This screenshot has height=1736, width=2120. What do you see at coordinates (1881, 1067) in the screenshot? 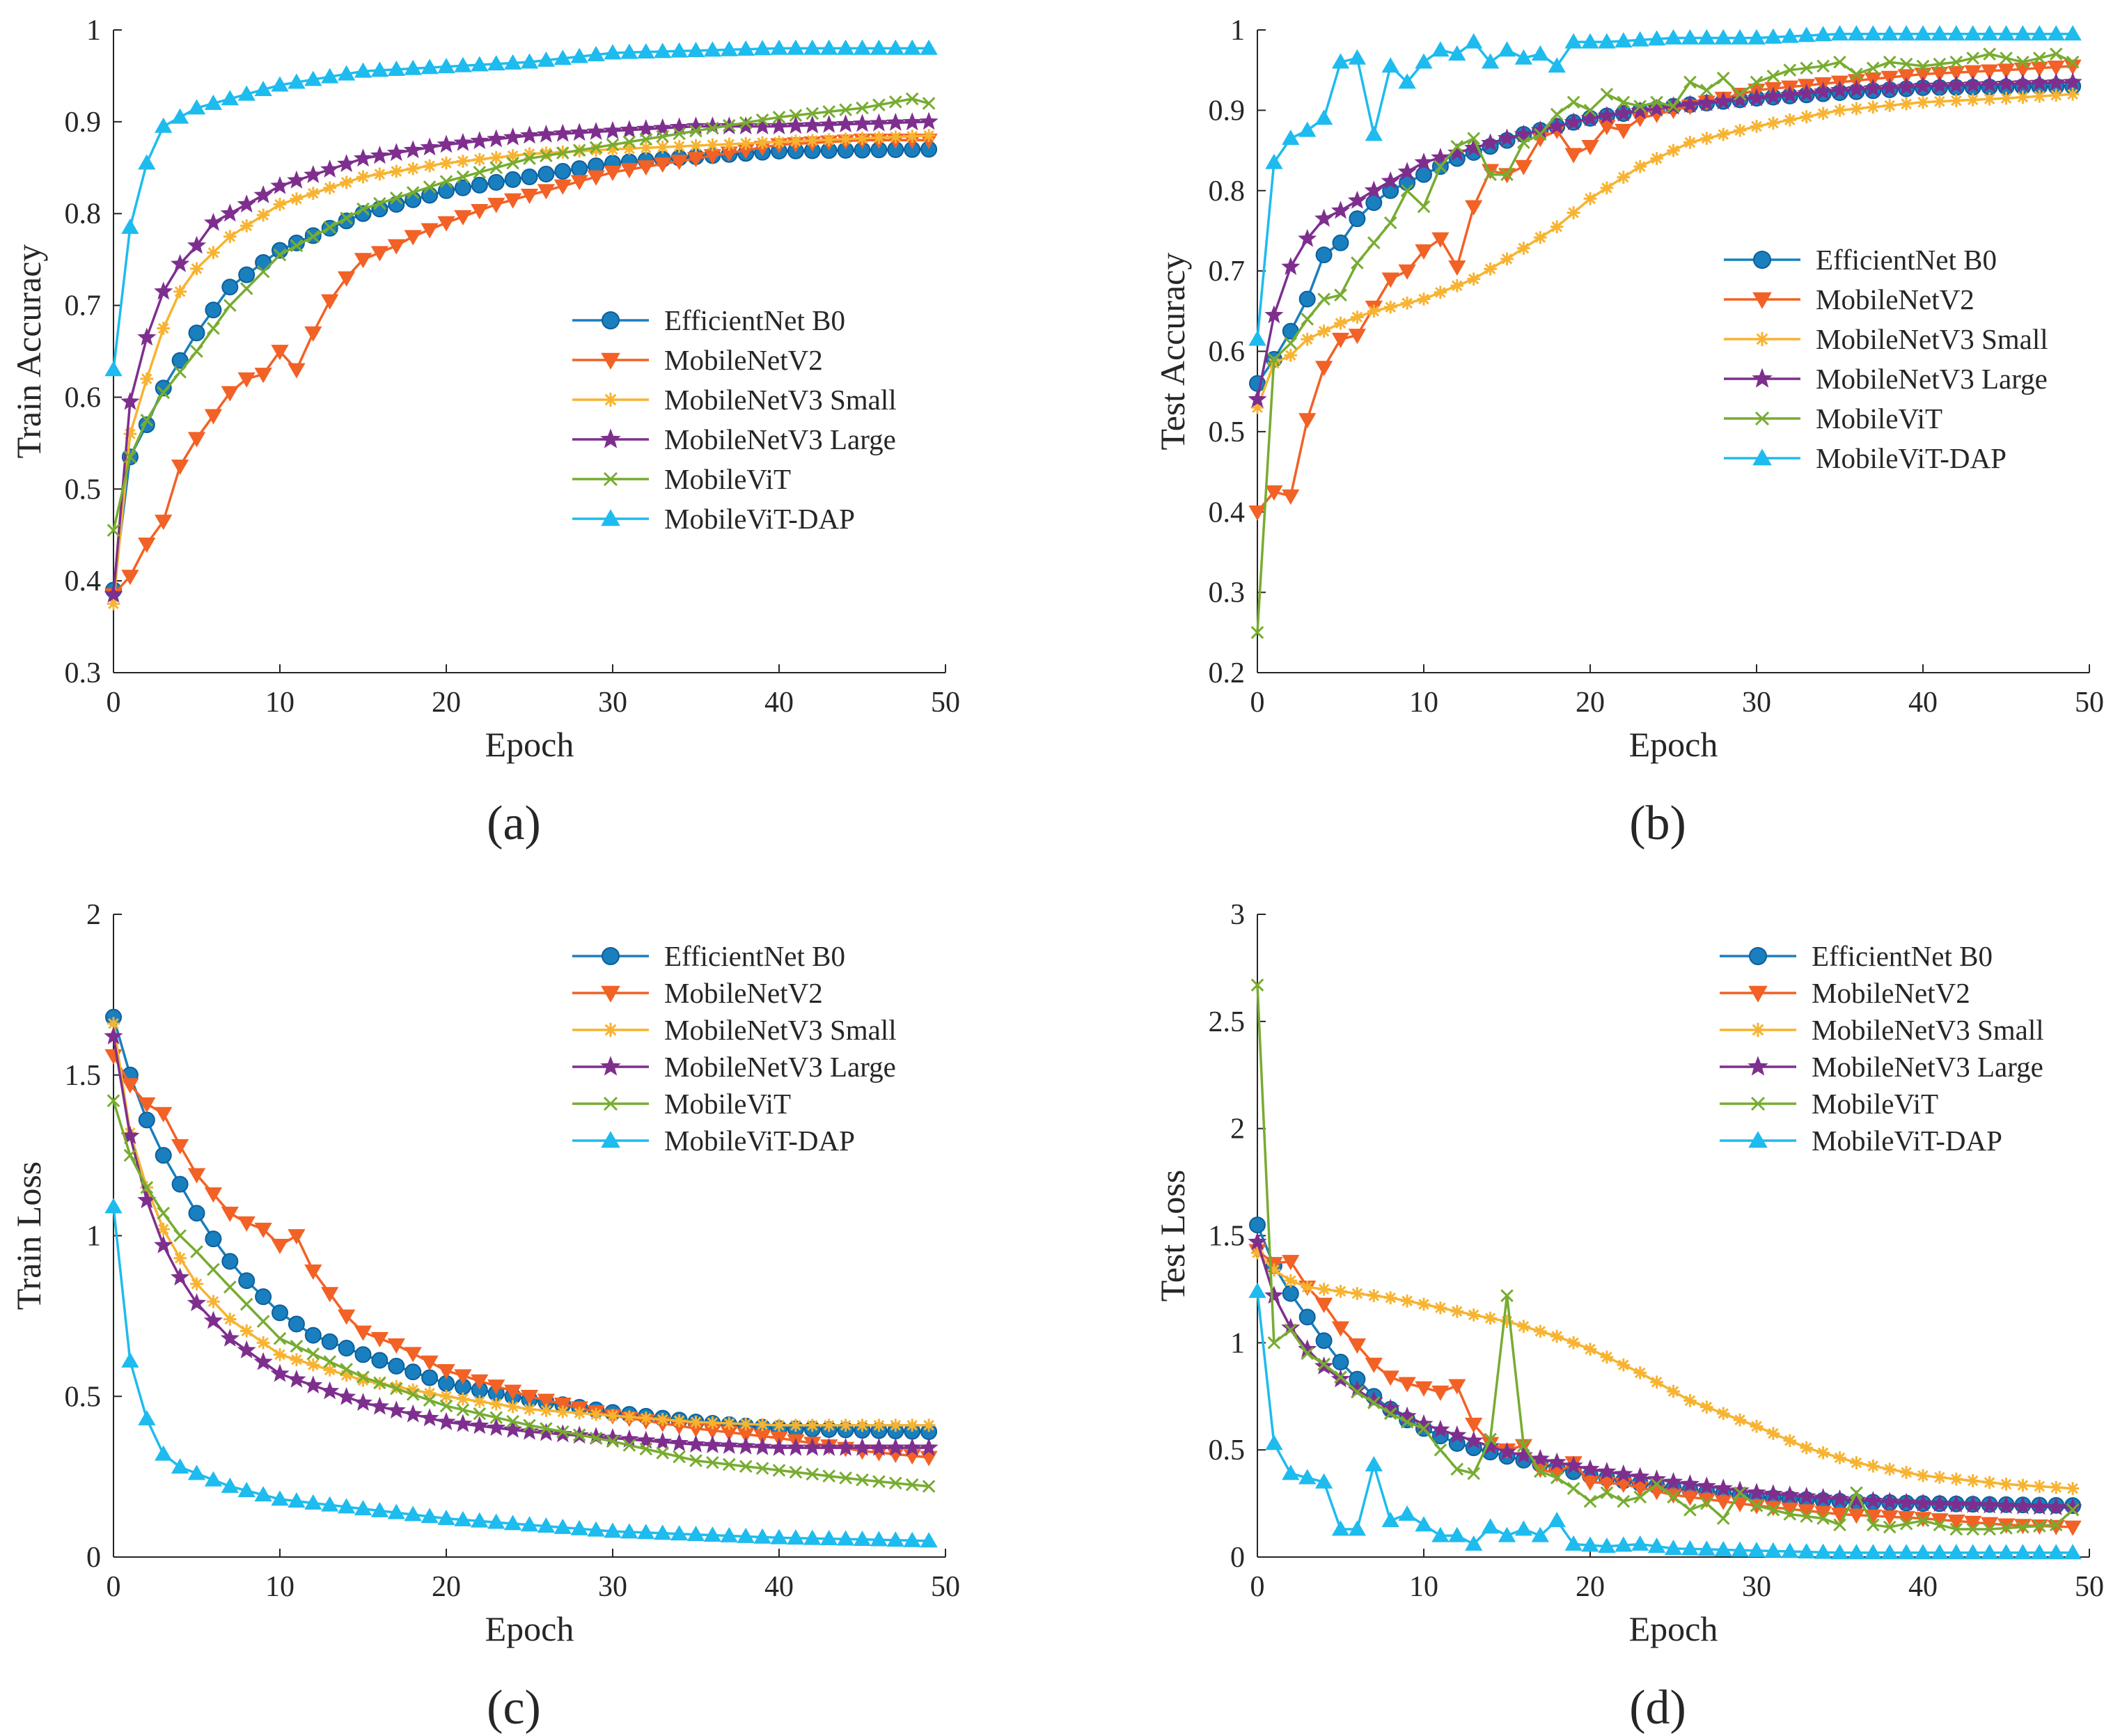
I see `legend-entry: MobileNetV3 Large` at bounding box center [1881, 1067].